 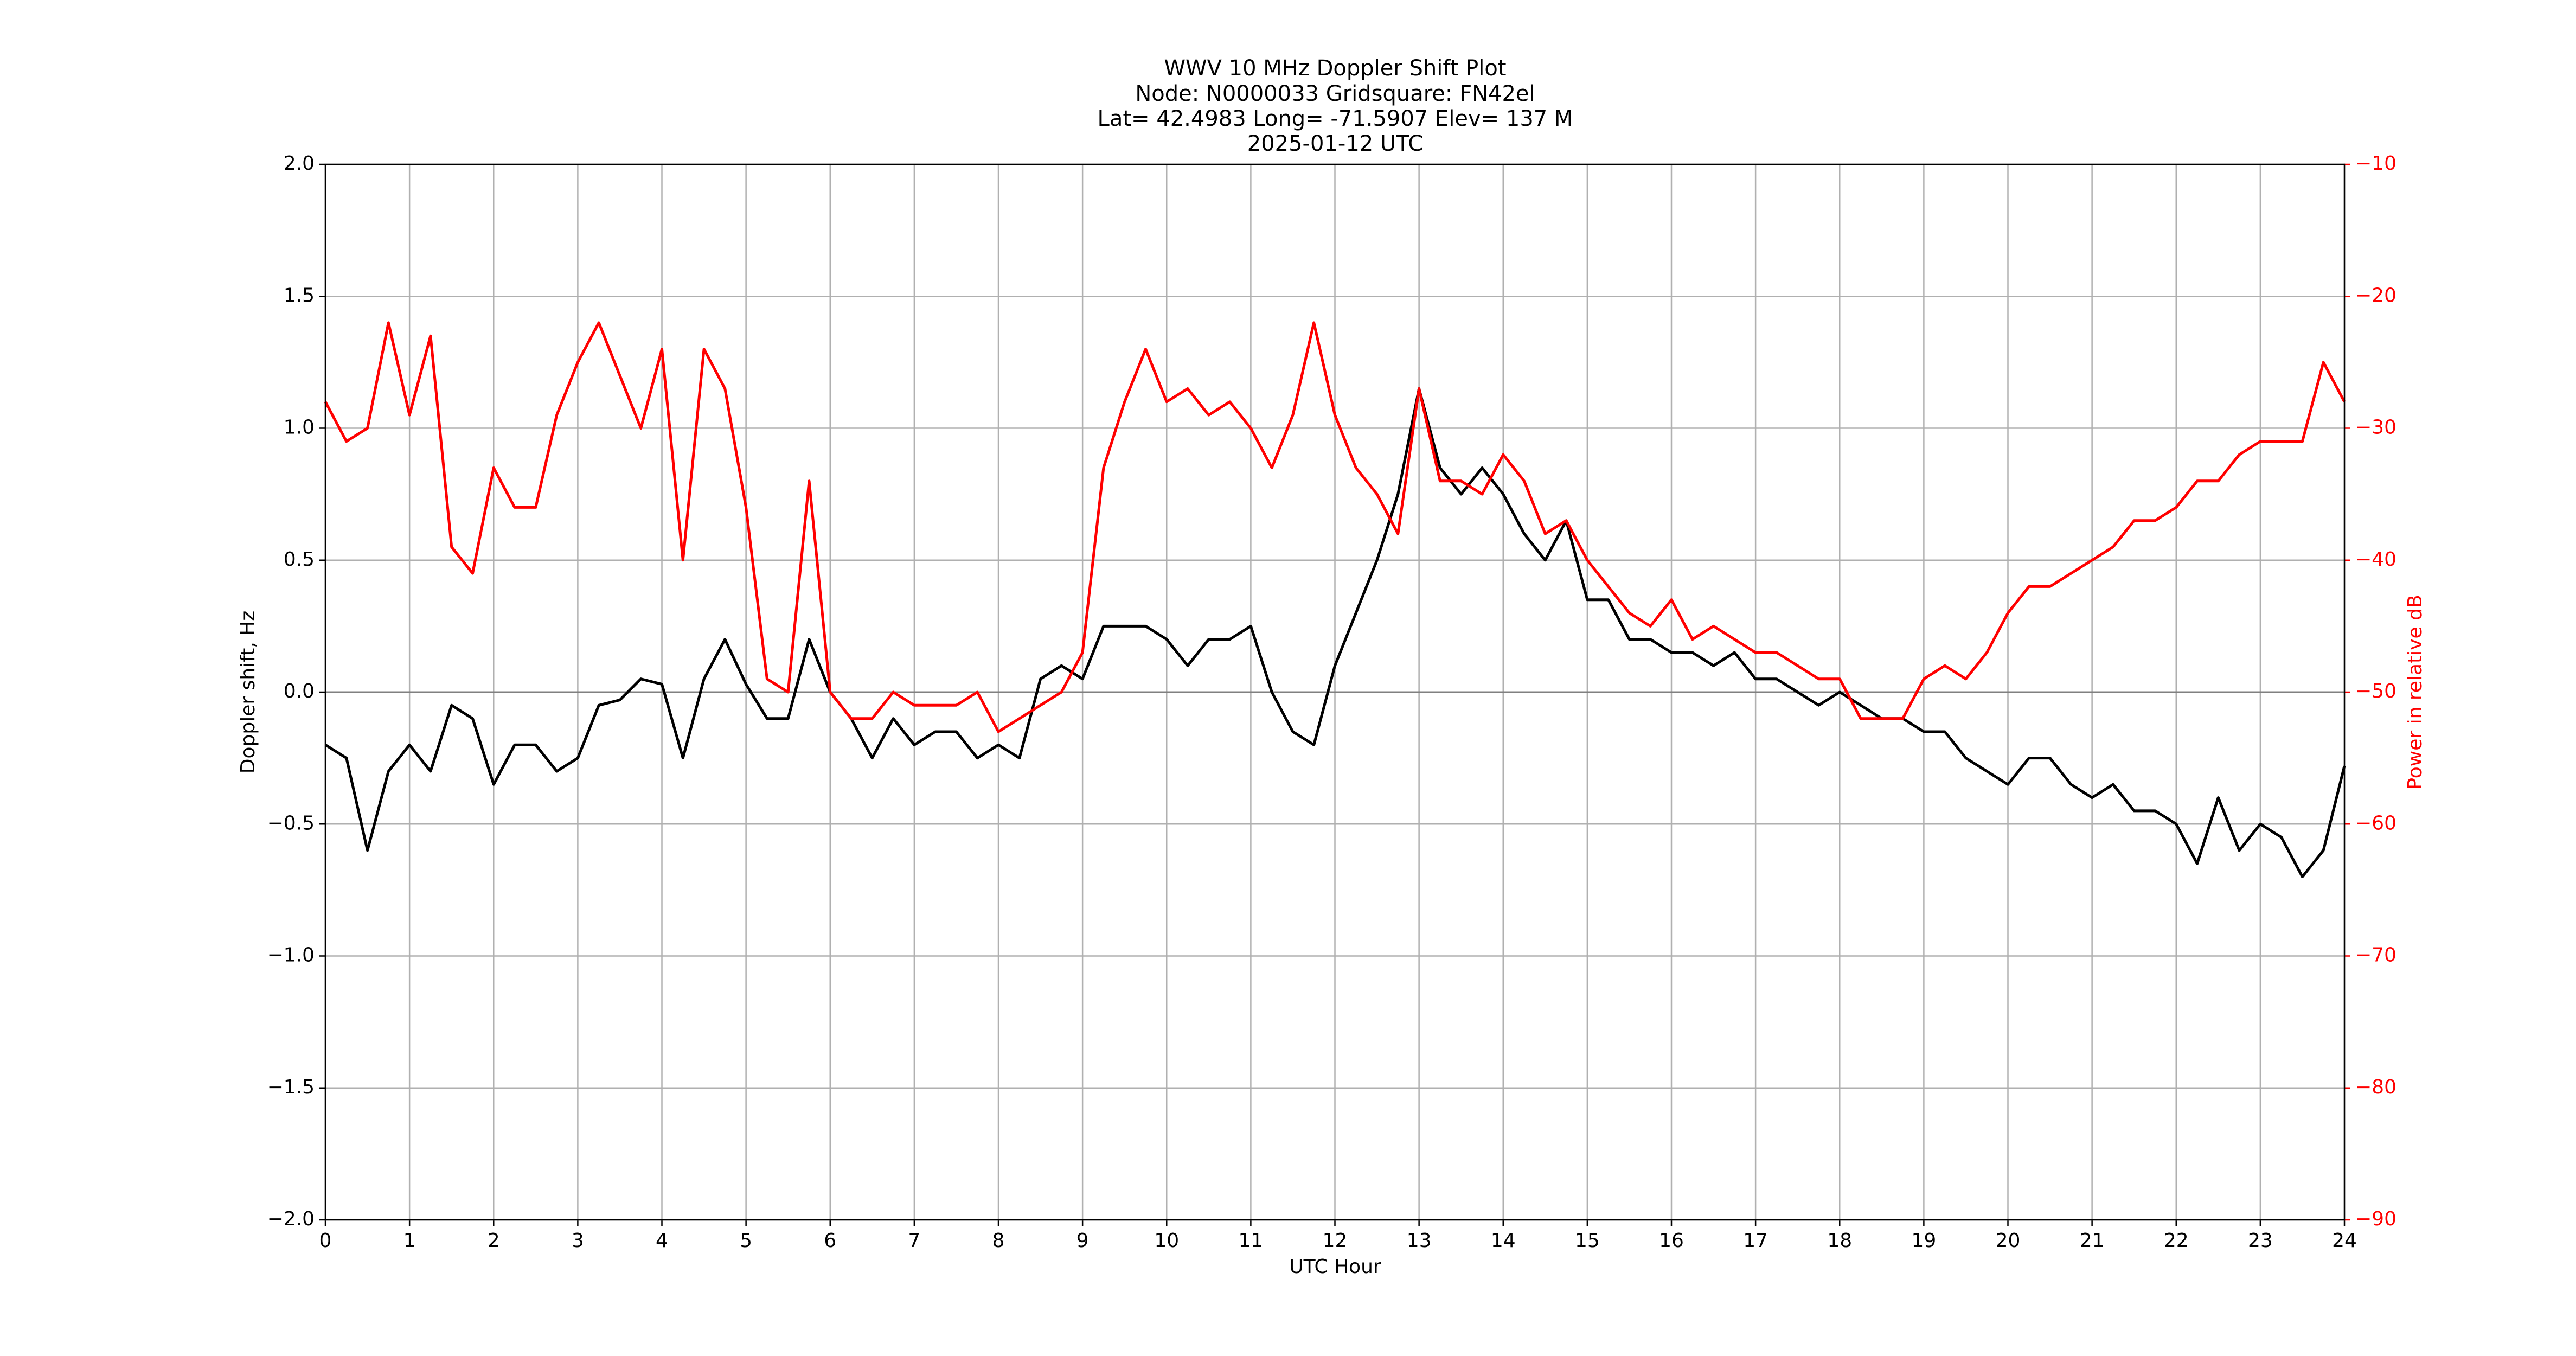 What do you see at coordinates (2092, 1241) in the screenshot?
I see `x-tick-label: 21` at bounding box center [2092, 1241].